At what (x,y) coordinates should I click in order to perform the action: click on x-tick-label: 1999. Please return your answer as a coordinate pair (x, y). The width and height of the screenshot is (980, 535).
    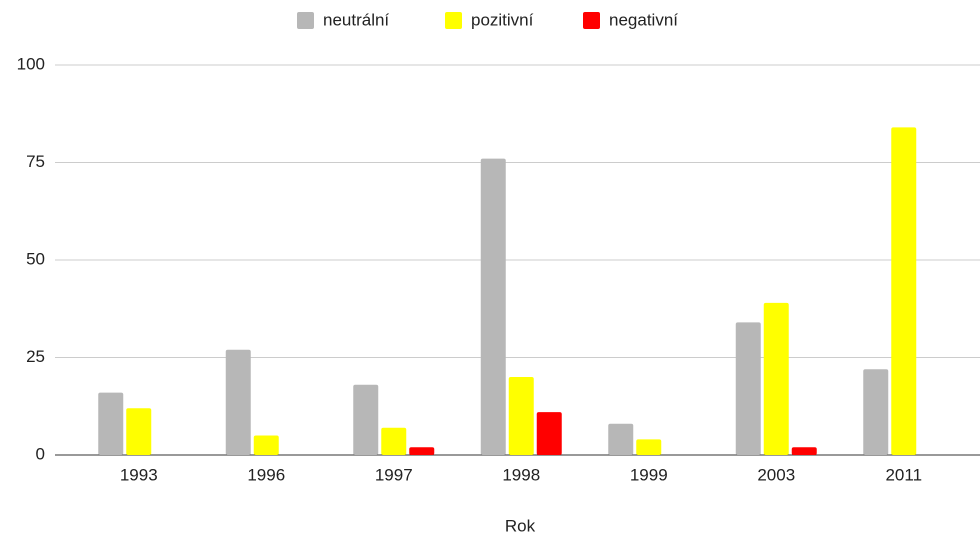
    Looking at the image, I should click on (649, 474).